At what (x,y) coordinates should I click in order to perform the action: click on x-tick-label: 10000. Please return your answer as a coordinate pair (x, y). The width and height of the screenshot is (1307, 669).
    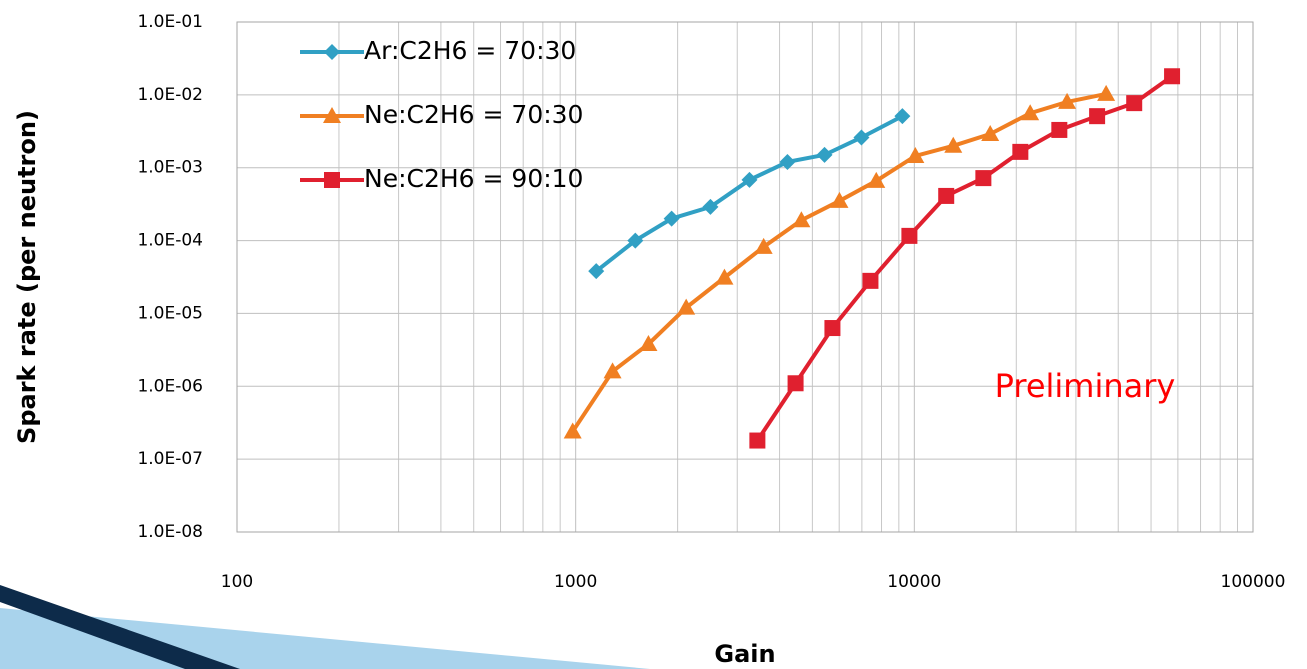
    Looking at the image, I should click on (914, 582).